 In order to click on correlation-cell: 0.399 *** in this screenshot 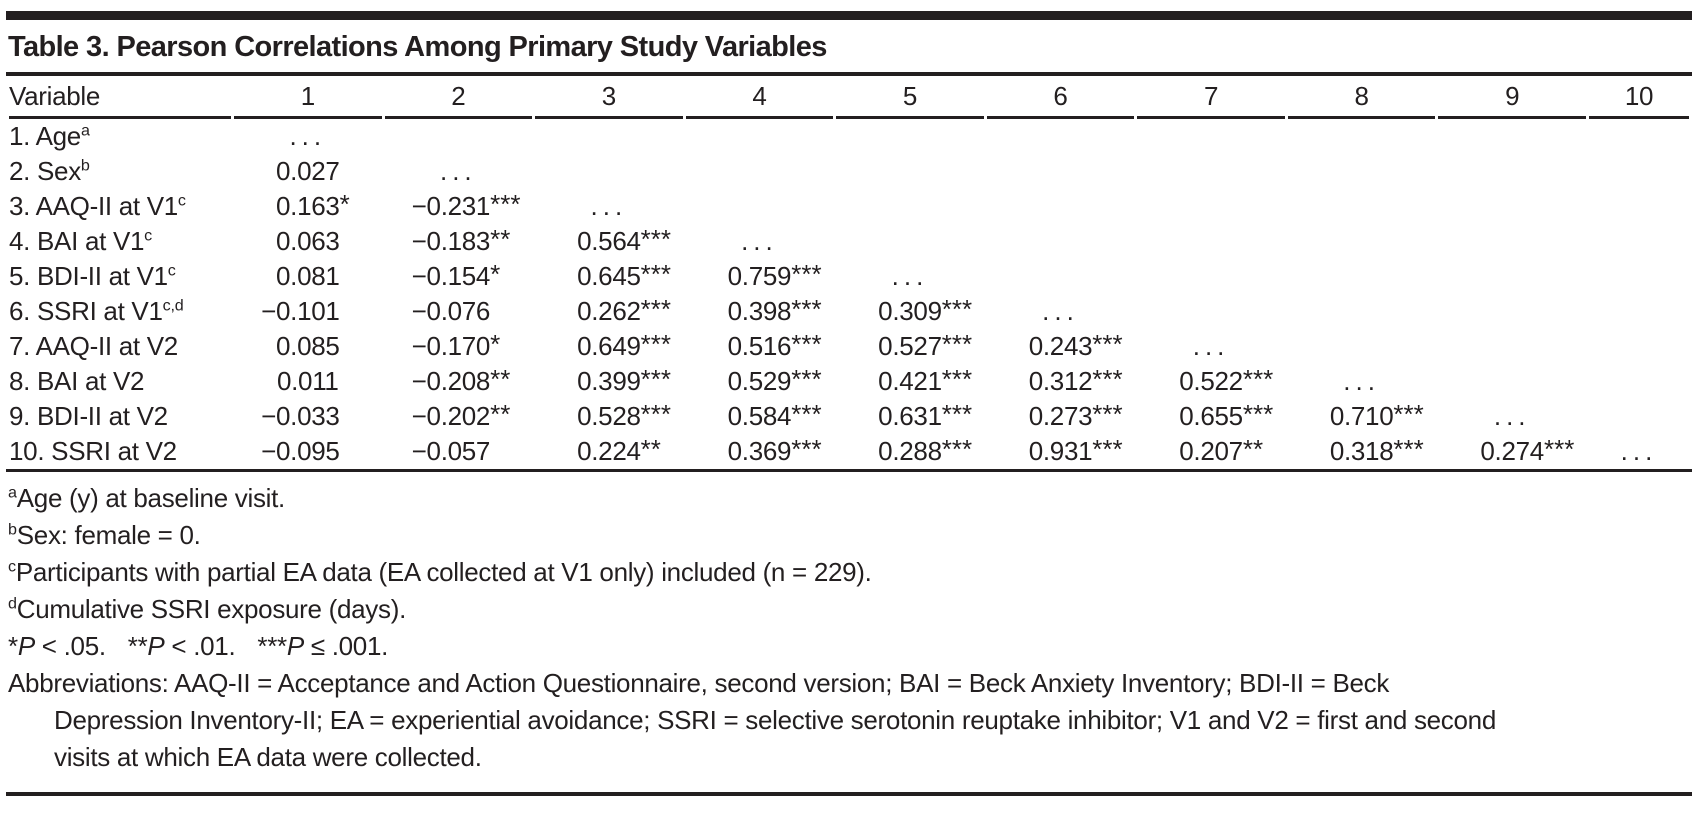, I will do `click(609, 381)`.